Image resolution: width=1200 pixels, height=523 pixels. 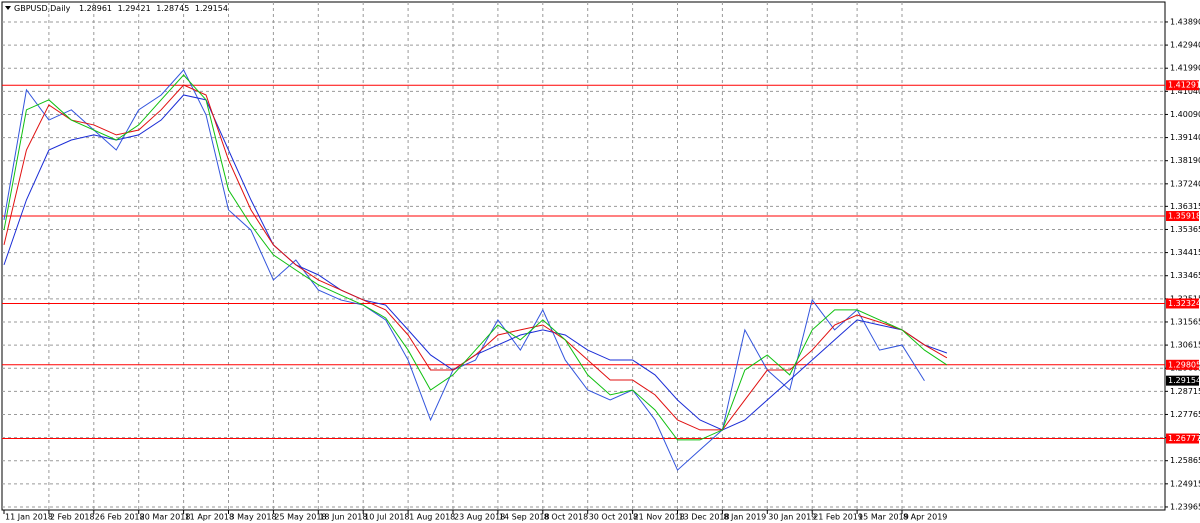 I want to click on ohlc-value: 1.29421, so click(x=134, y=8).